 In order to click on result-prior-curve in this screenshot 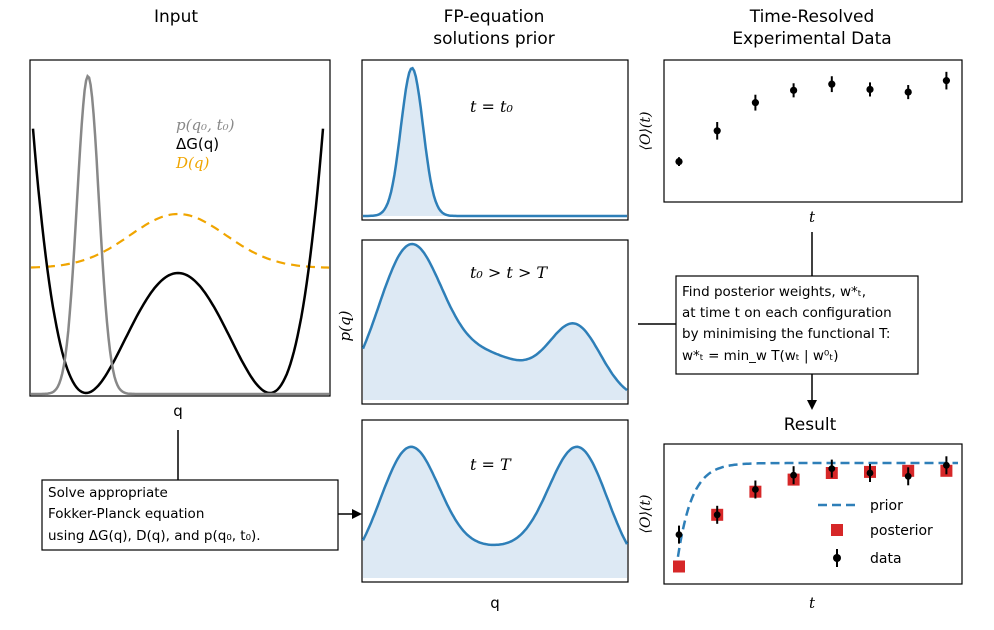, I will do `click(816, 516)`.